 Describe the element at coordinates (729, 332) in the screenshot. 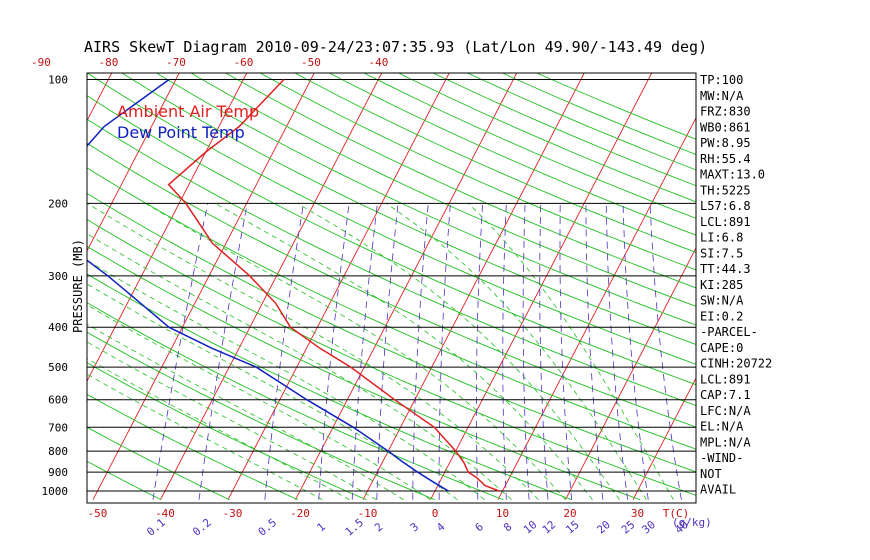

I see `index-item: -PARCEL-` at that location.